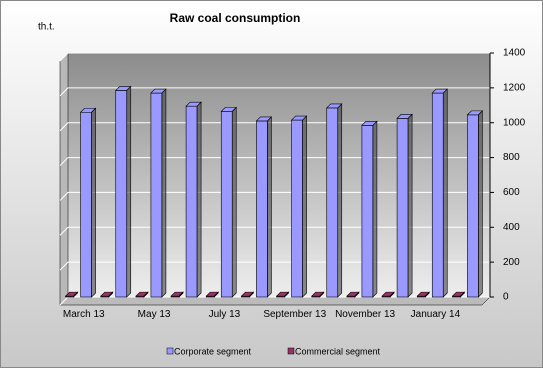 The image size is (543, 368). What do you see at coordinates (213, 351) in the screenshot?
I see `legend-label: Corporate segment` at bounding box center [213, 351].